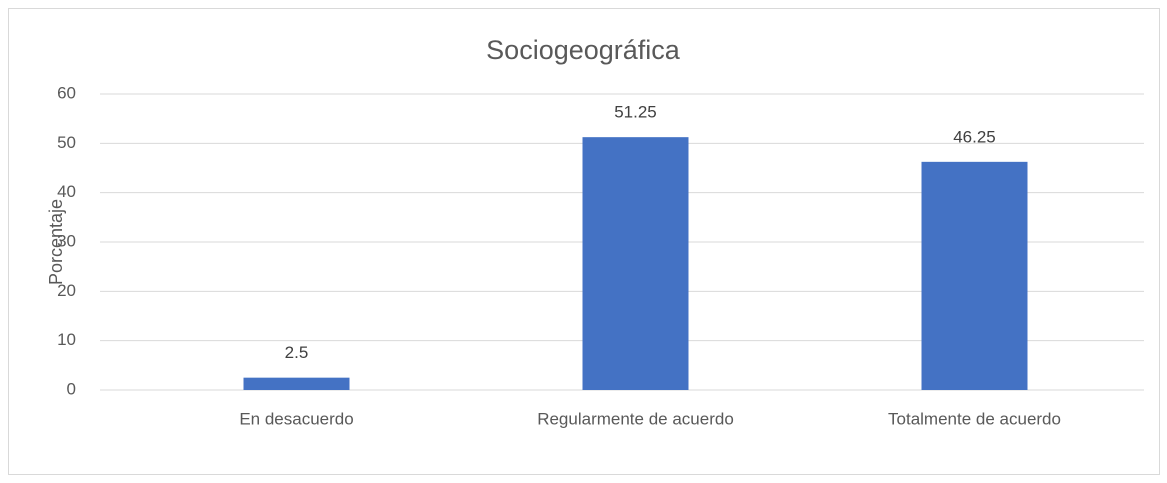 The image size is (1167, 483). Describe the element at coordinates (71, 388) in the screenshot. I see `y-tick-label: 0` at that location.